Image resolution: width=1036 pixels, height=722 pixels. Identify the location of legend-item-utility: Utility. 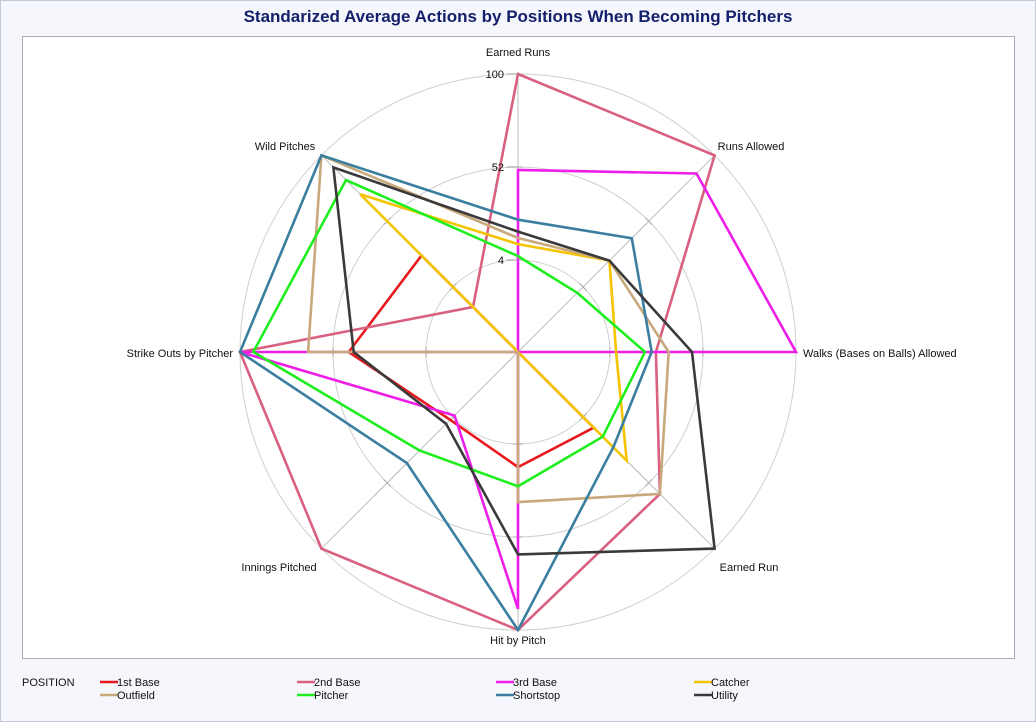
(716, 696).